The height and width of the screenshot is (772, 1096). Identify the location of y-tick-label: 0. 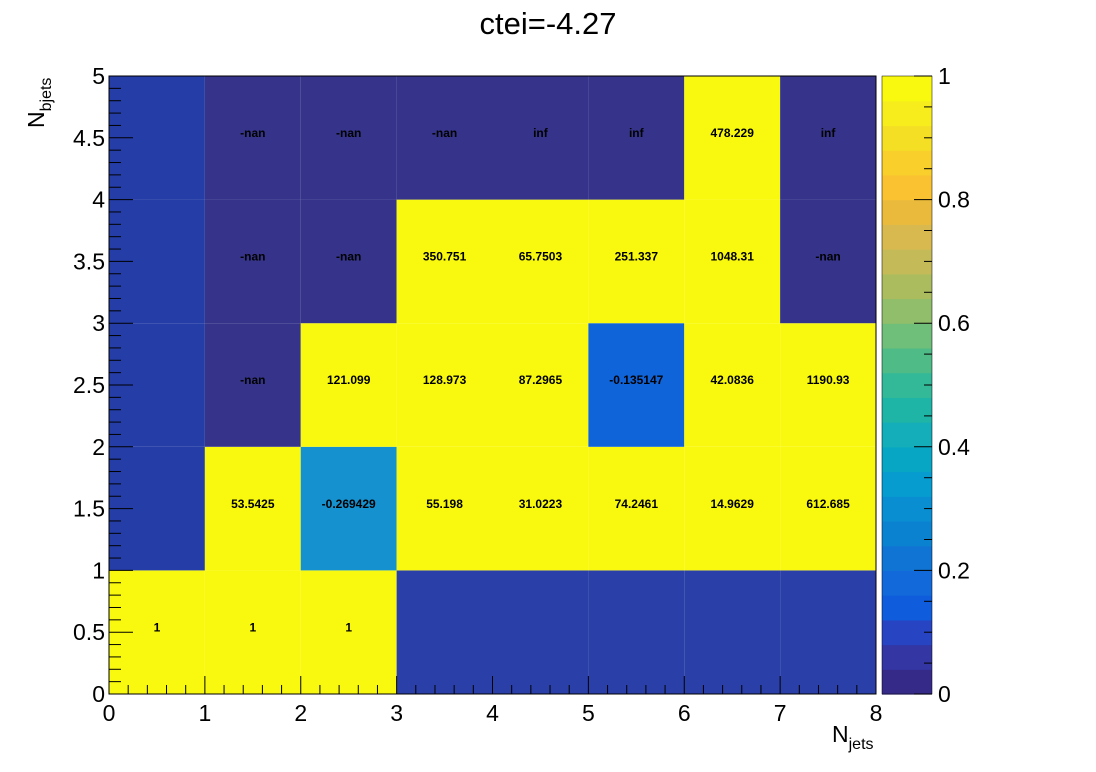
(98, 694).